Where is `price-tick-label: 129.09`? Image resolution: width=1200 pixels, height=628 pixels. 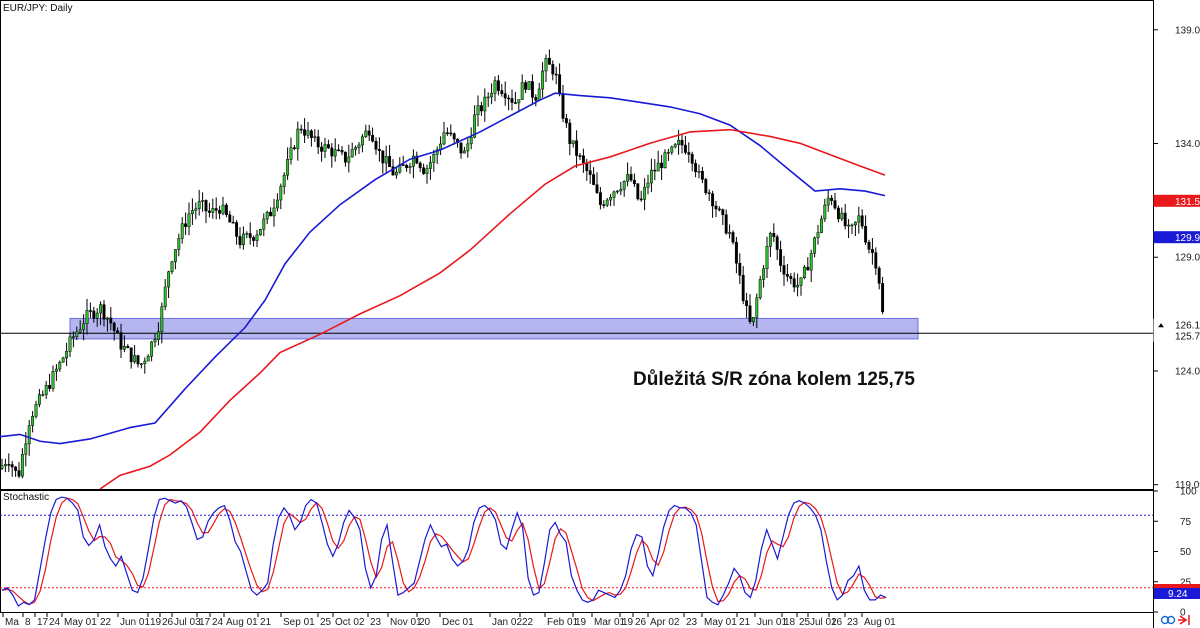
price-tick-label: 129.09 is located at coordinates (1187, 258).